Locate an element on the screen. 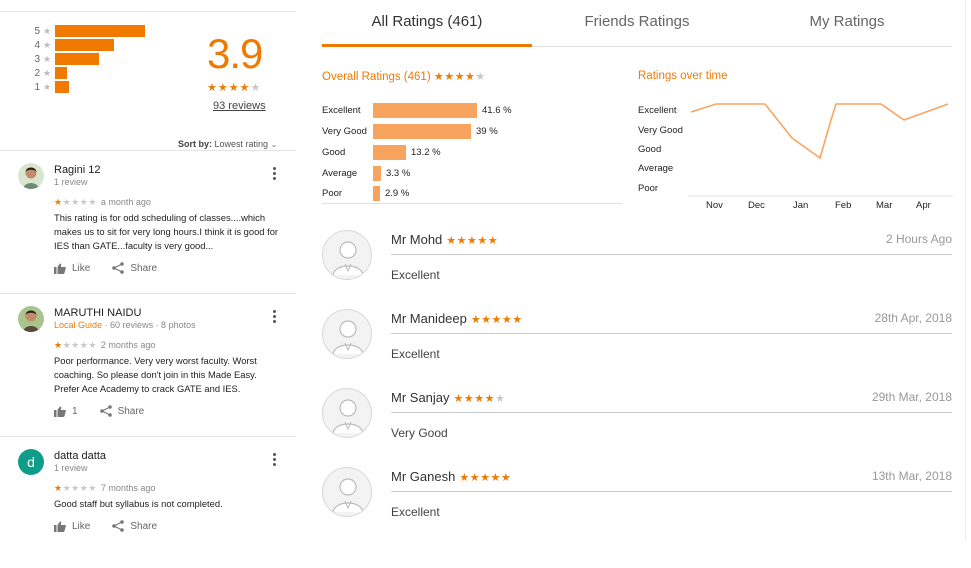  sort-dropdown: Sort by: Lowest rating ⌄ is located at coordinates (227, 144).